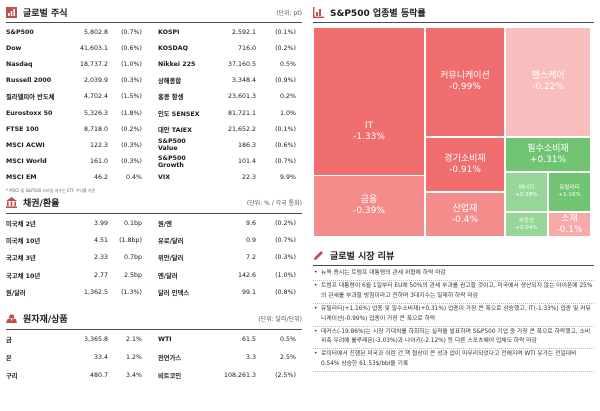 This screenshot has height=411, width=600. What do you see at coordinates (154, 203) in the screenshot?
I see `bonds-fx-header: 채권/환율 (단위: % / 각국 통화)` at bounding box center [154, 203].